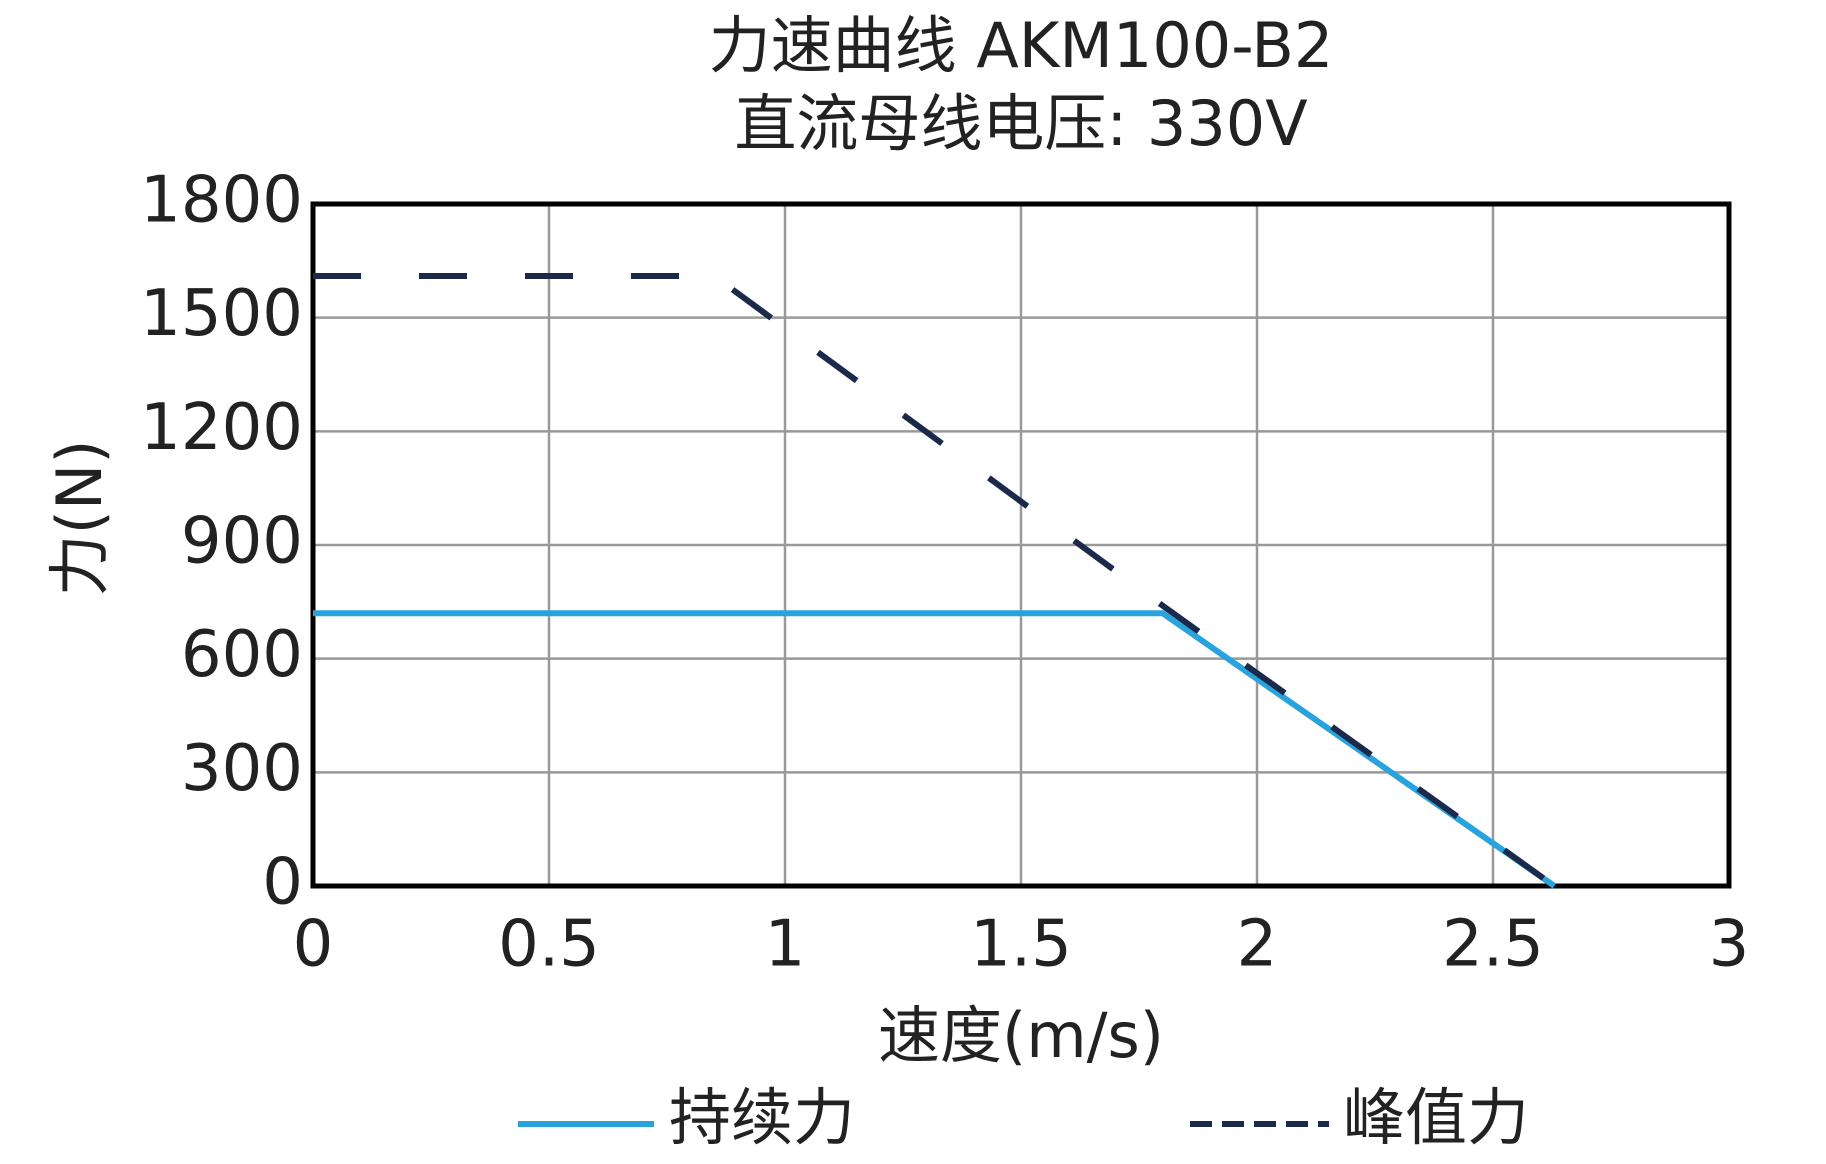 Image resolution: width=1826 pixels, height=1164 pixels. Describe the element at coordinates (762, 1117) in the screenshot. I see `legend-label: 持续力` at that location.